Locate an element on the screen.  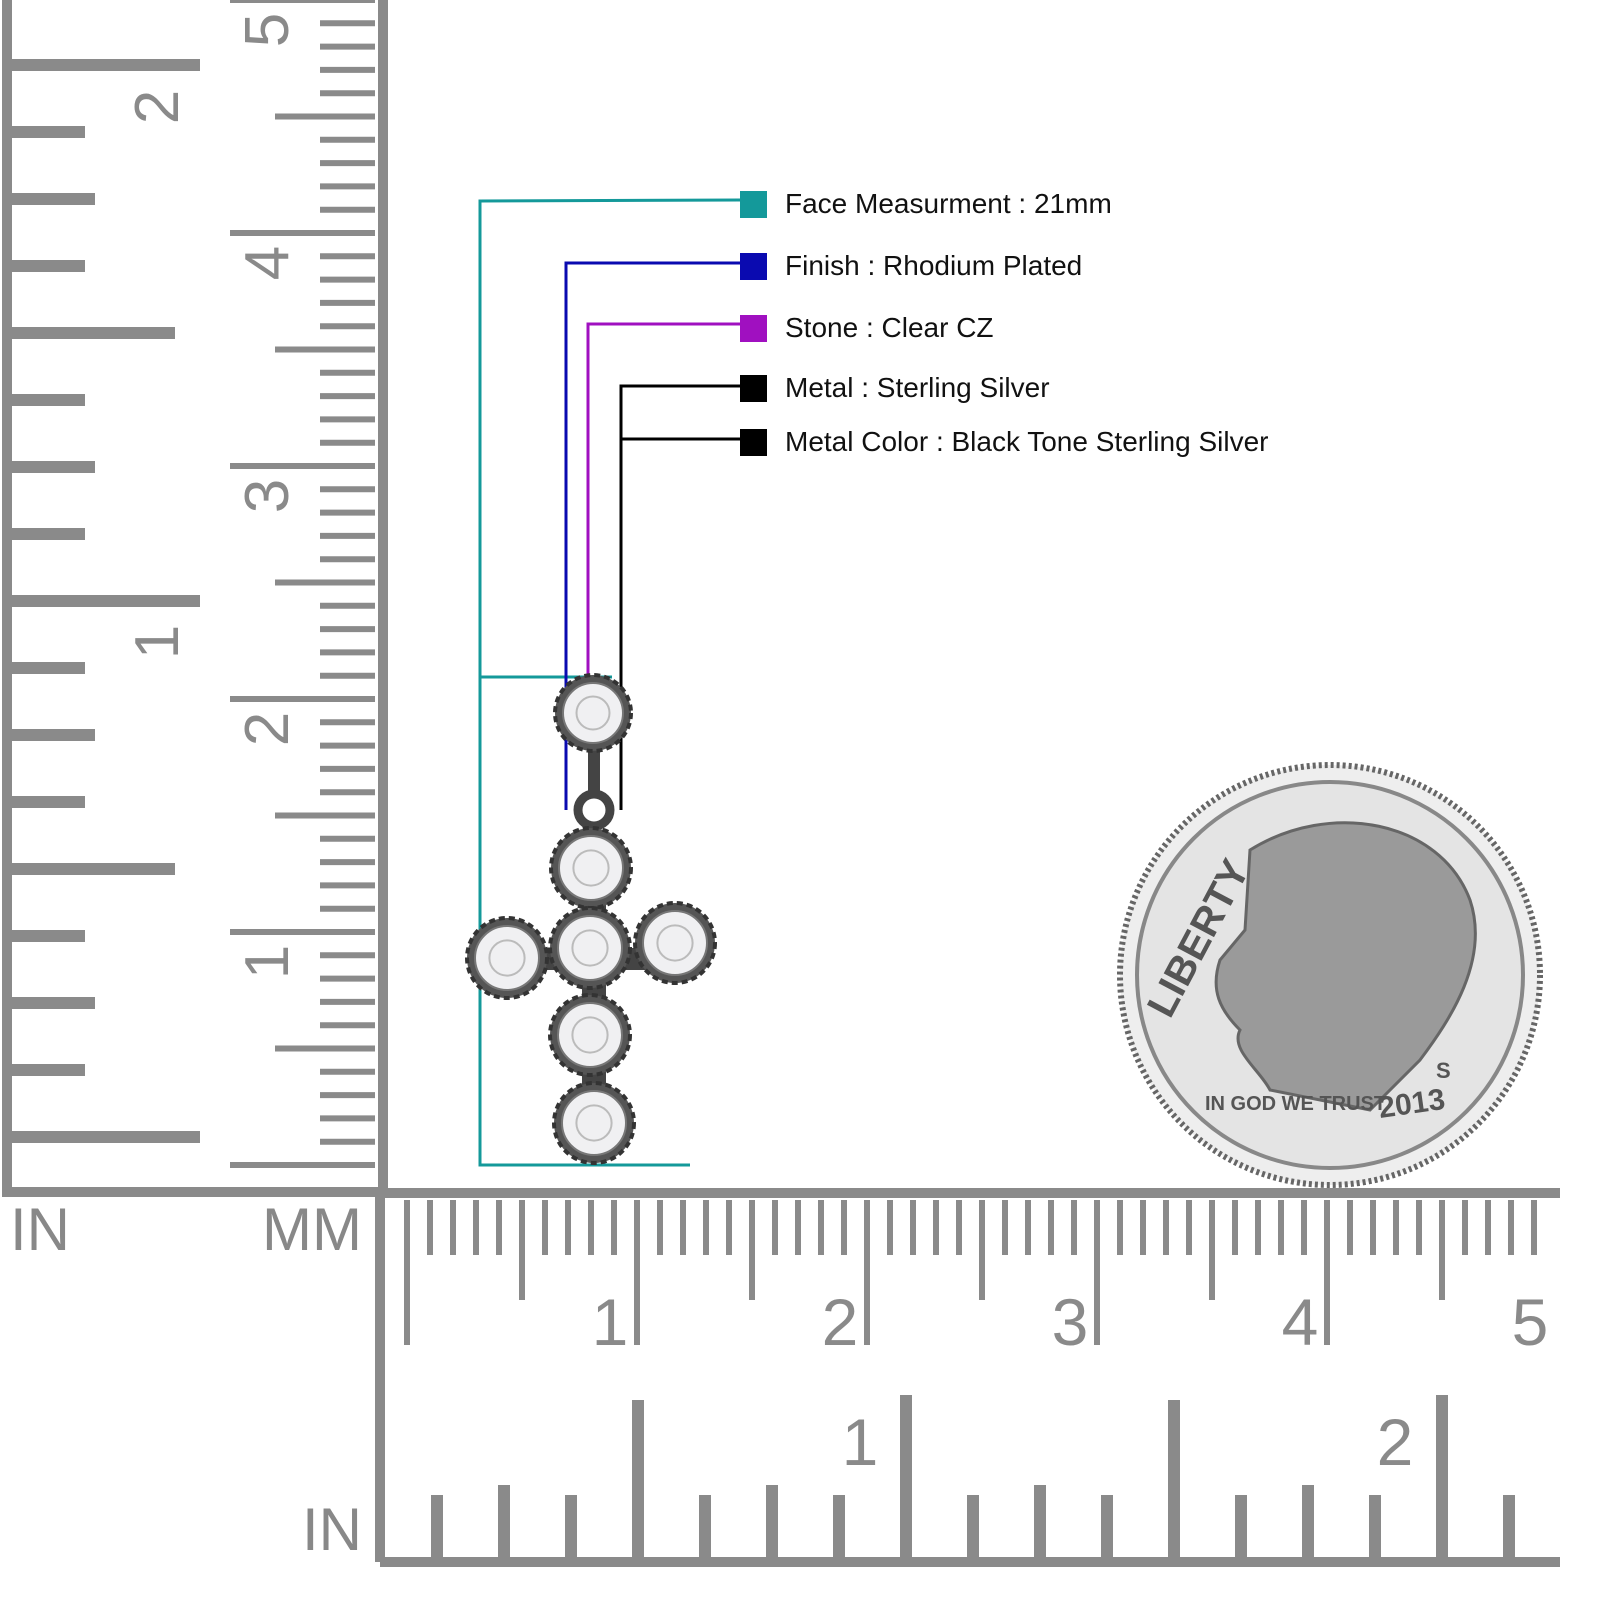
spec-item: Stone : Clear CZ is located at coordinates (867, 328).